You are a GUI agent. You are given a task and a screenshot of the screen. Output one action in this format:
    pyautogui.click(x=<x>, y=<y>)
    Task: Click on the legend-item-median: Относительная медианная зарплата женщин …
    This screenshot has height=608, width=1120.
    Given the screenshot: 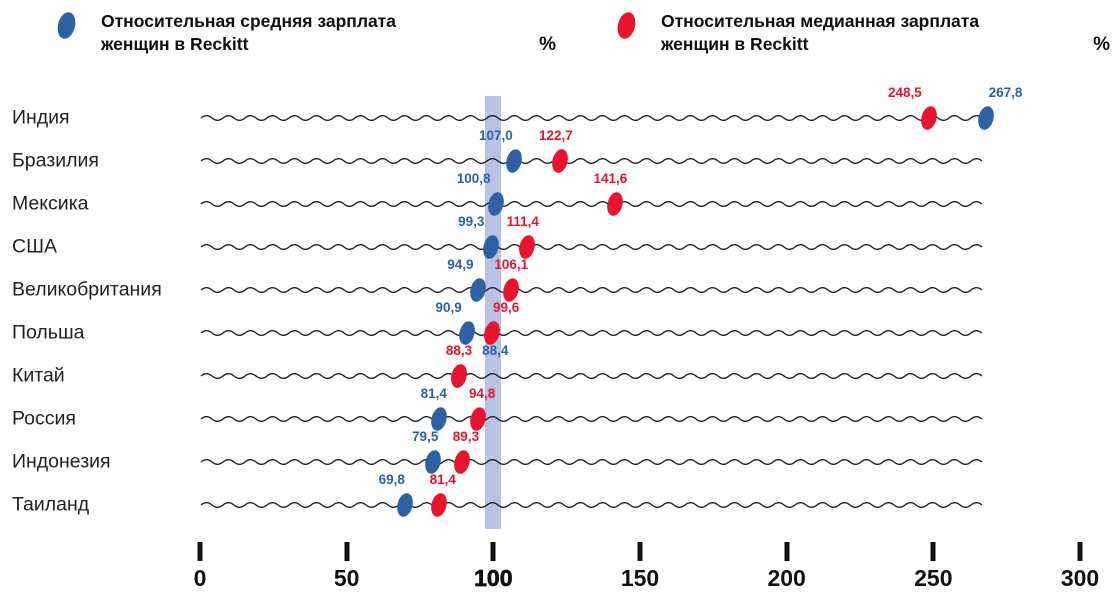 What is the action you would take?
    pyautogui.click(x=862, y=33)
    